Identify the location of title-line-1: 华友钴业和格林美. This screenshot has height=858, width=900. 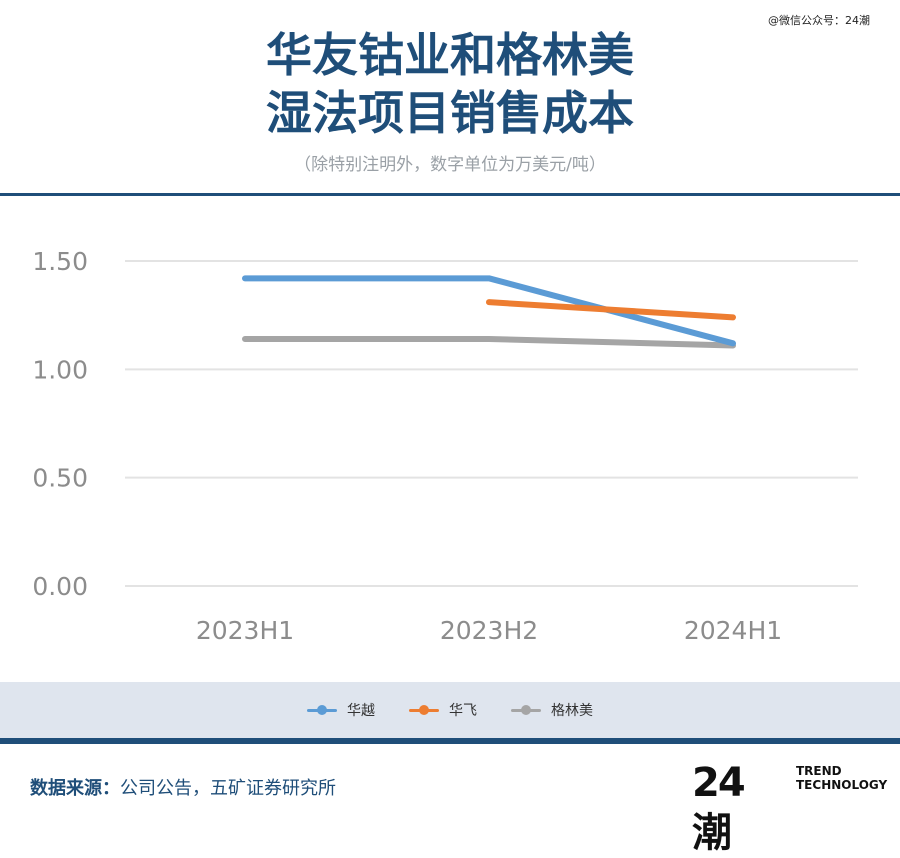
(450, 55).